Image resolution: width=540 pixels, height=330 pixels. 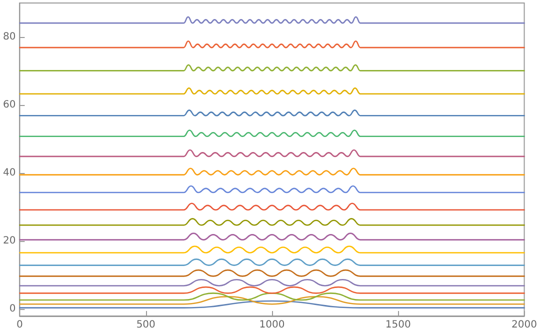 What do you see at coordinates (146, 325) in the screenshot?
I see `x-tick-label: 500` at bounding box center [146, 325].